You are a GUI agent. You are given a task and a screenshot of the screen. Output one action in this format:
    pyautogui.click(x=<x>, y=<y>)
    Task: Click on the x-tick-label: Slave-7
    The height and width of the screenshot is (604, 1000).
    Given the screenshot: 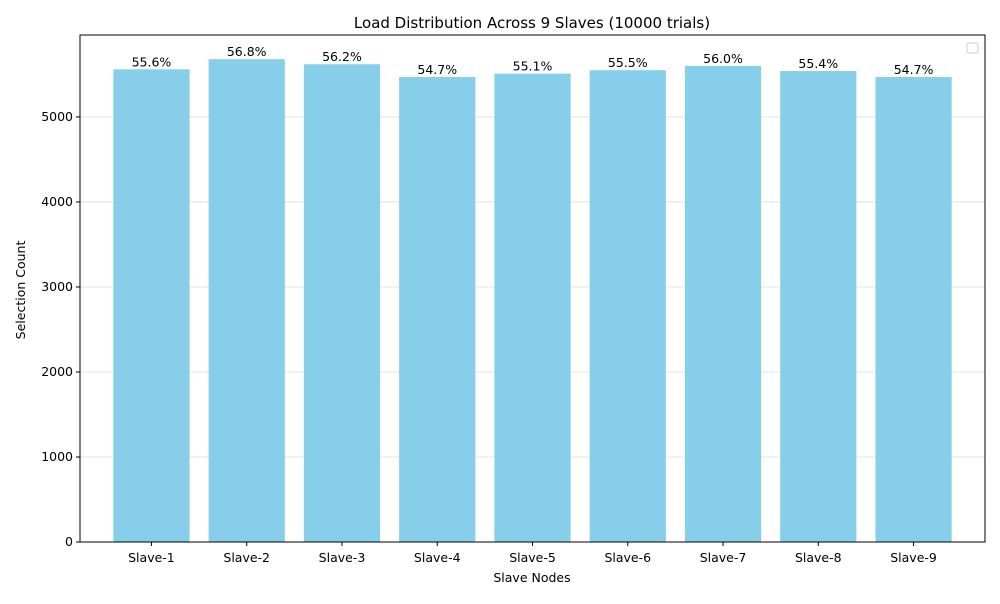 What is the action you would take?
    pyautogui.click(x=723, y=557)
    